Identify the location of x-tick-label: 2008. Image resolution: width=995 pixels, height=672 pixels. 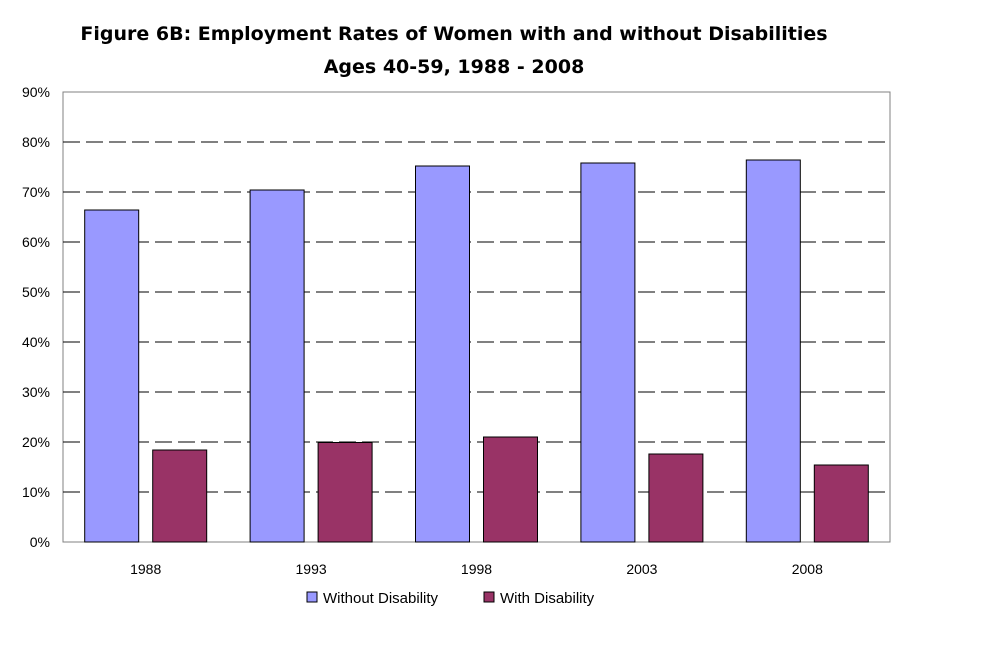
(807, 569).